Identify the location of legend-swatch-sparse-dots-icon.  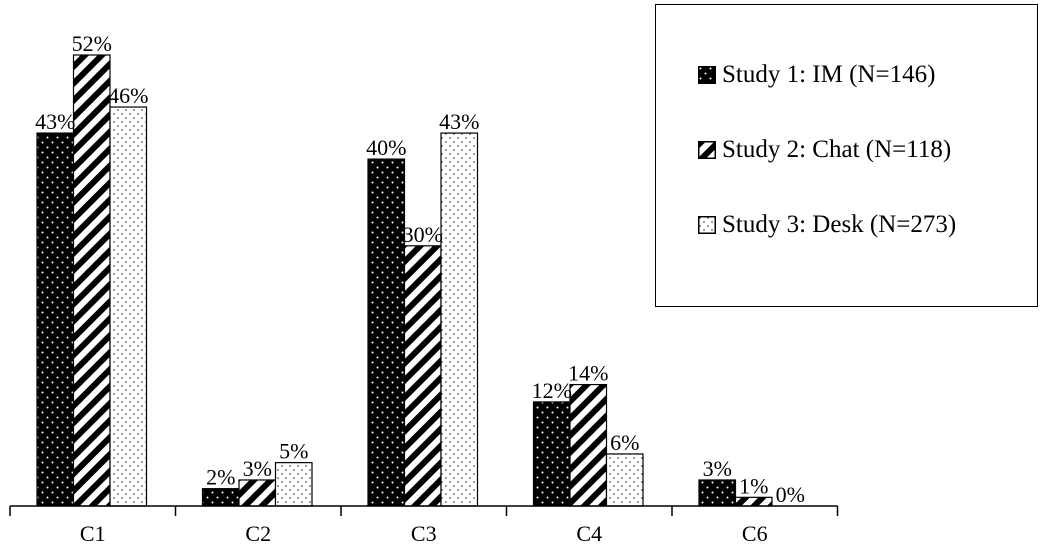
(707, 225).